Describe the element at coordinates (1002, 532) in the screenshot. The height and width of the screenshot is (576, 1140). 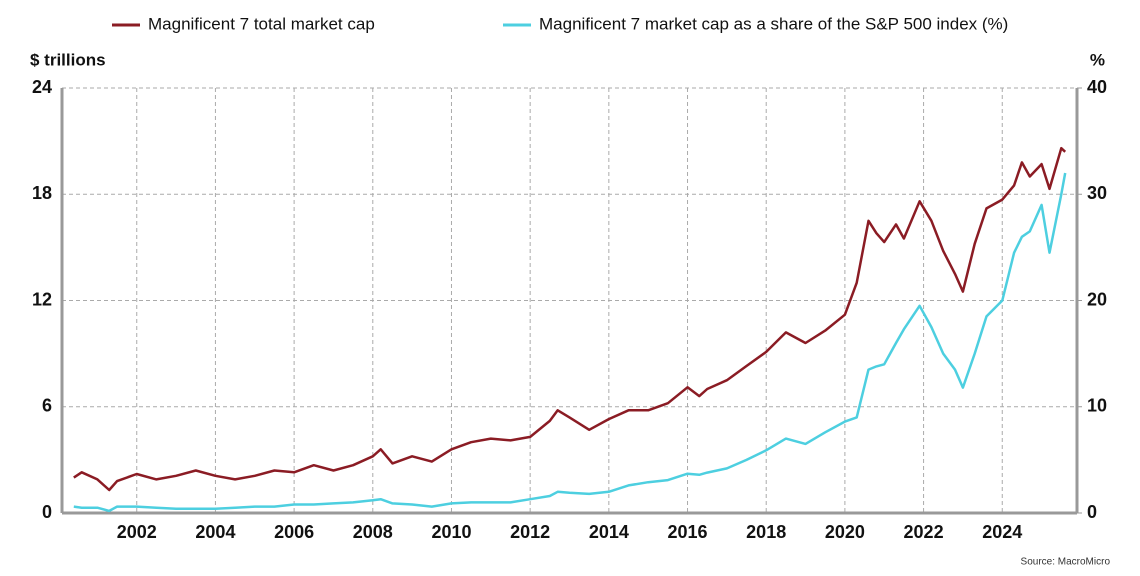
I see `x-tick-label: 2024` at that location.